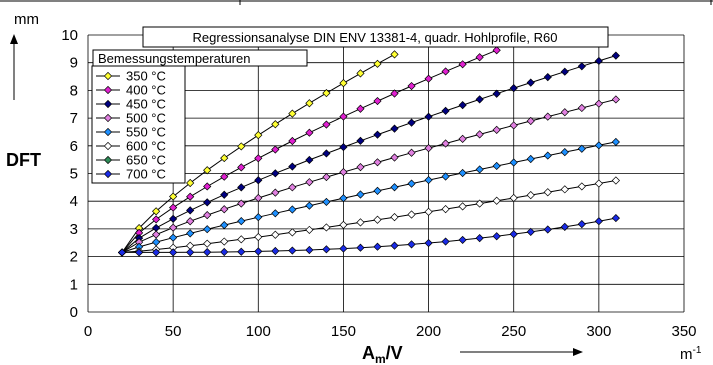  I want to click on y-tick-label: 9, so click(74, 63).